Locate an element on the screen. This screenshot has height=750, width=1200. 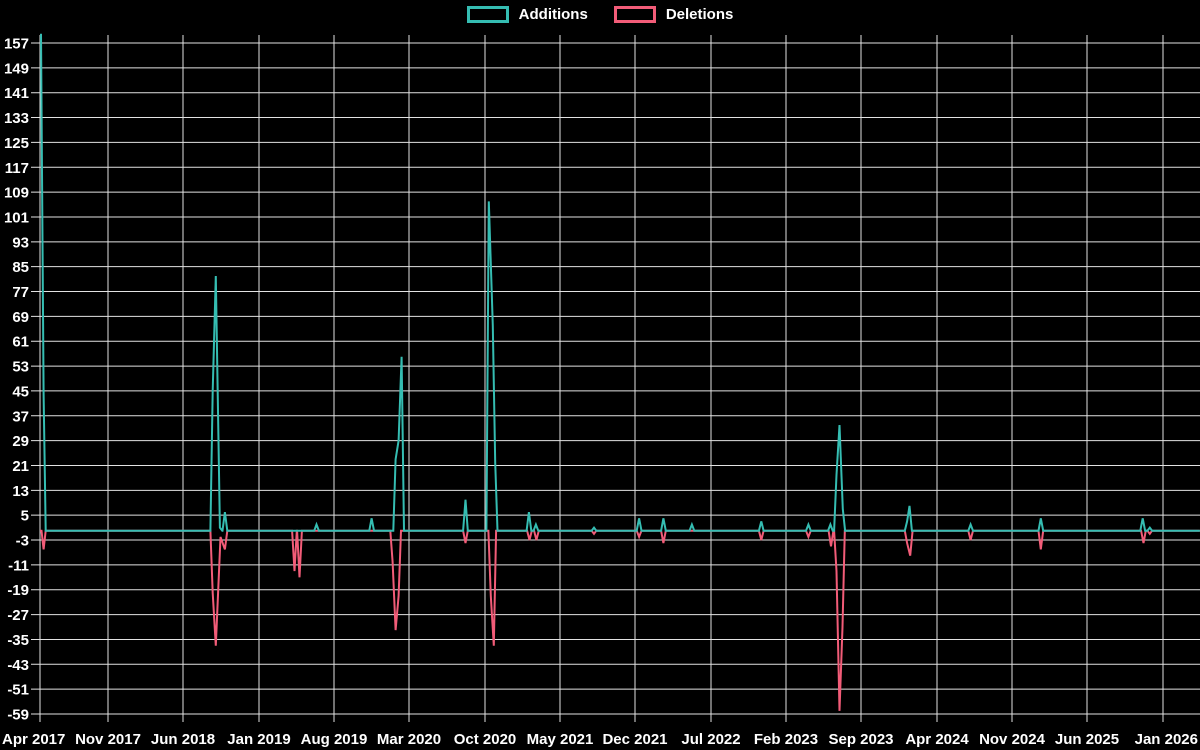
y-tick-label: 45 is located at coordinates (20, 391).